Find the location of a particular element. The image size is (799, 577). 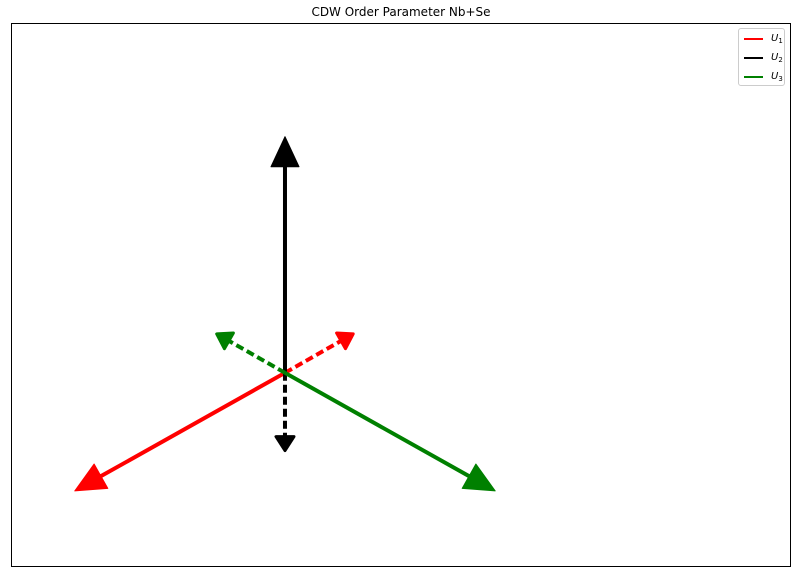

vector-head-u2-solid is located at coordinates (285, 152).